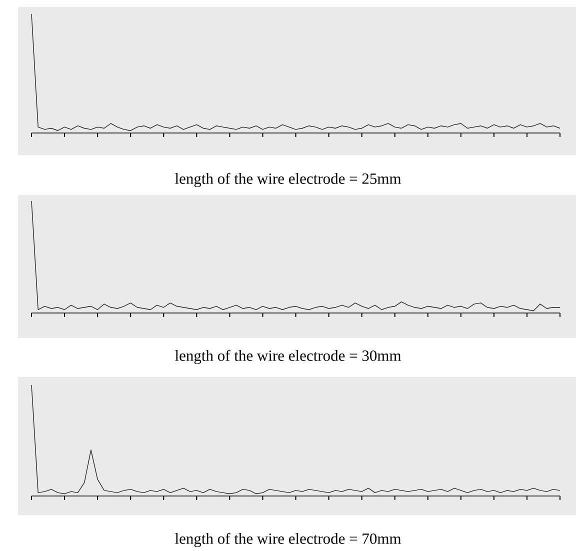 The width and height of the screenshot is (576, 551). Describe the element at coordinates (288, 357) in the screenshot. I see `text: length of the wire electrode = 30mm` at that location.